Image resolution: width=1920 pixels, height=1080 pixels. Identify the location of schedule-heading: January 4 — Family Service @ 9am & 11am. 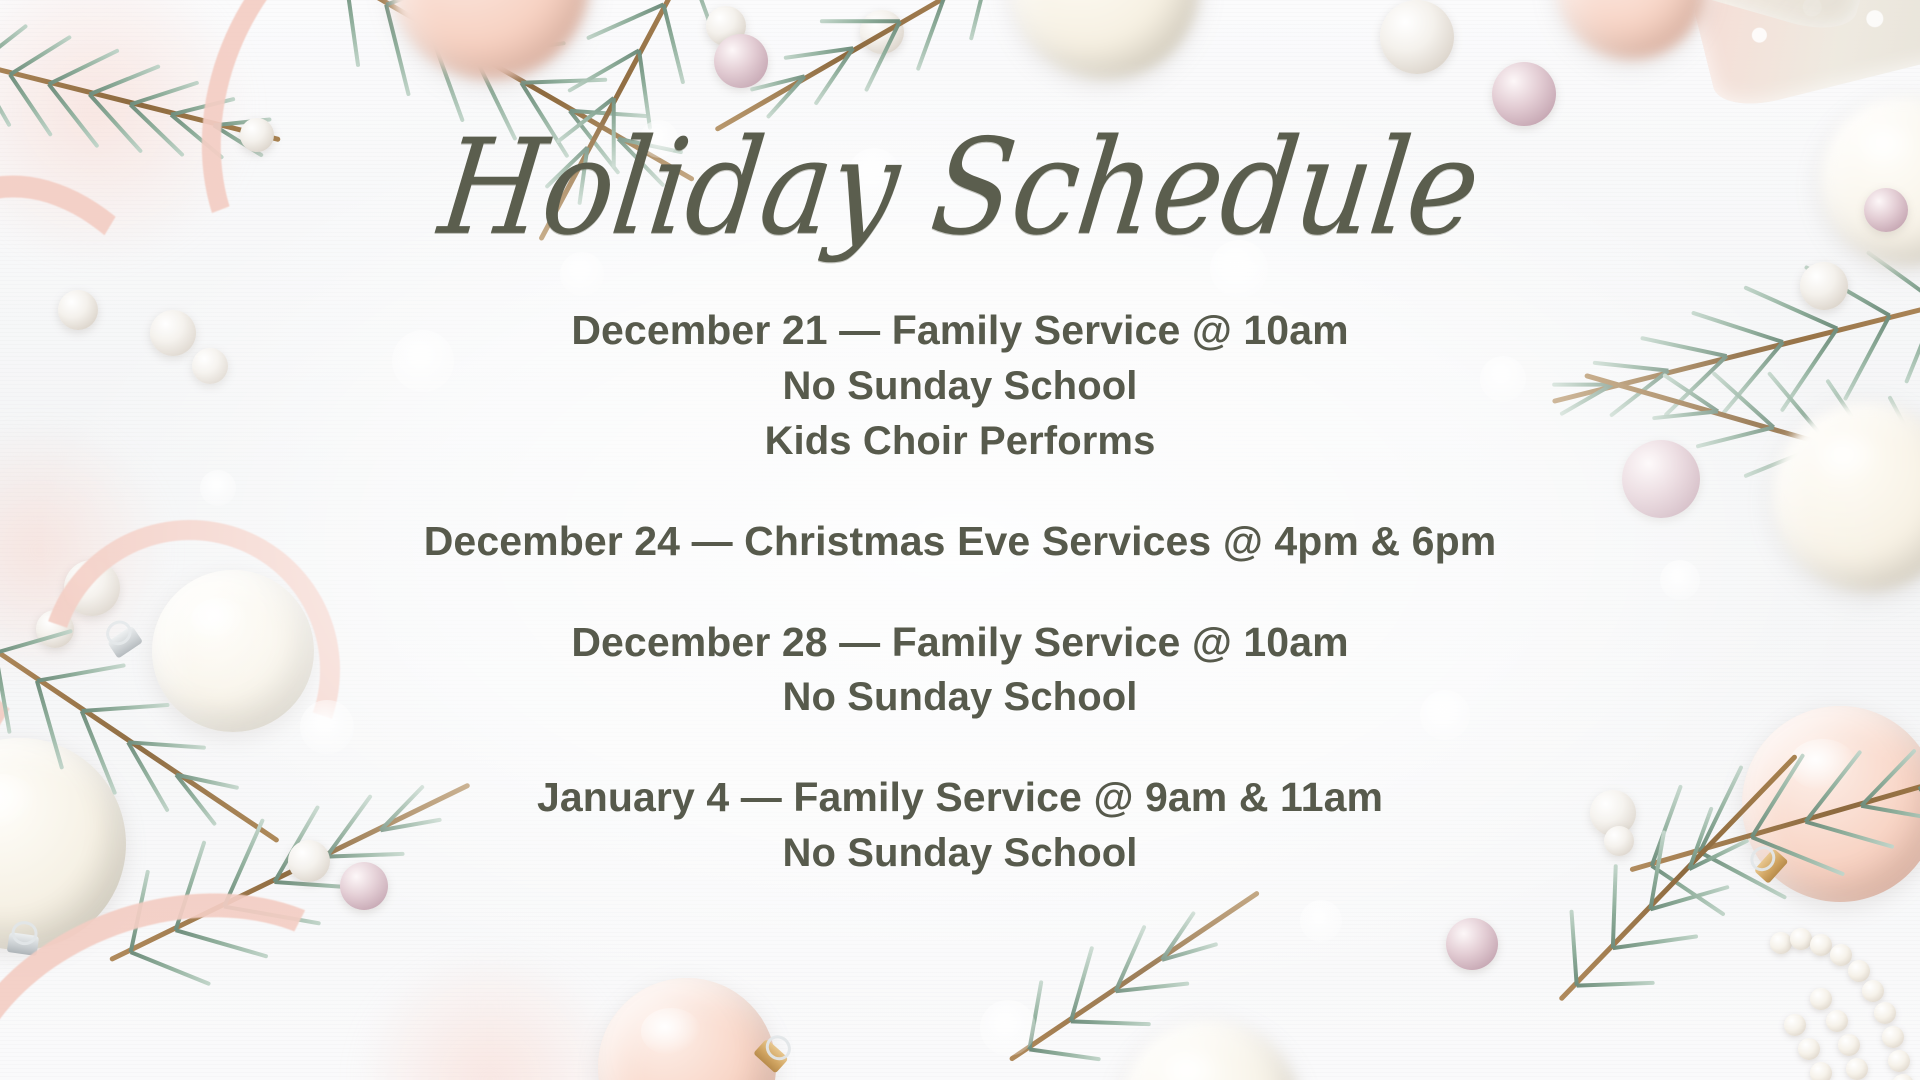
(960, 797).